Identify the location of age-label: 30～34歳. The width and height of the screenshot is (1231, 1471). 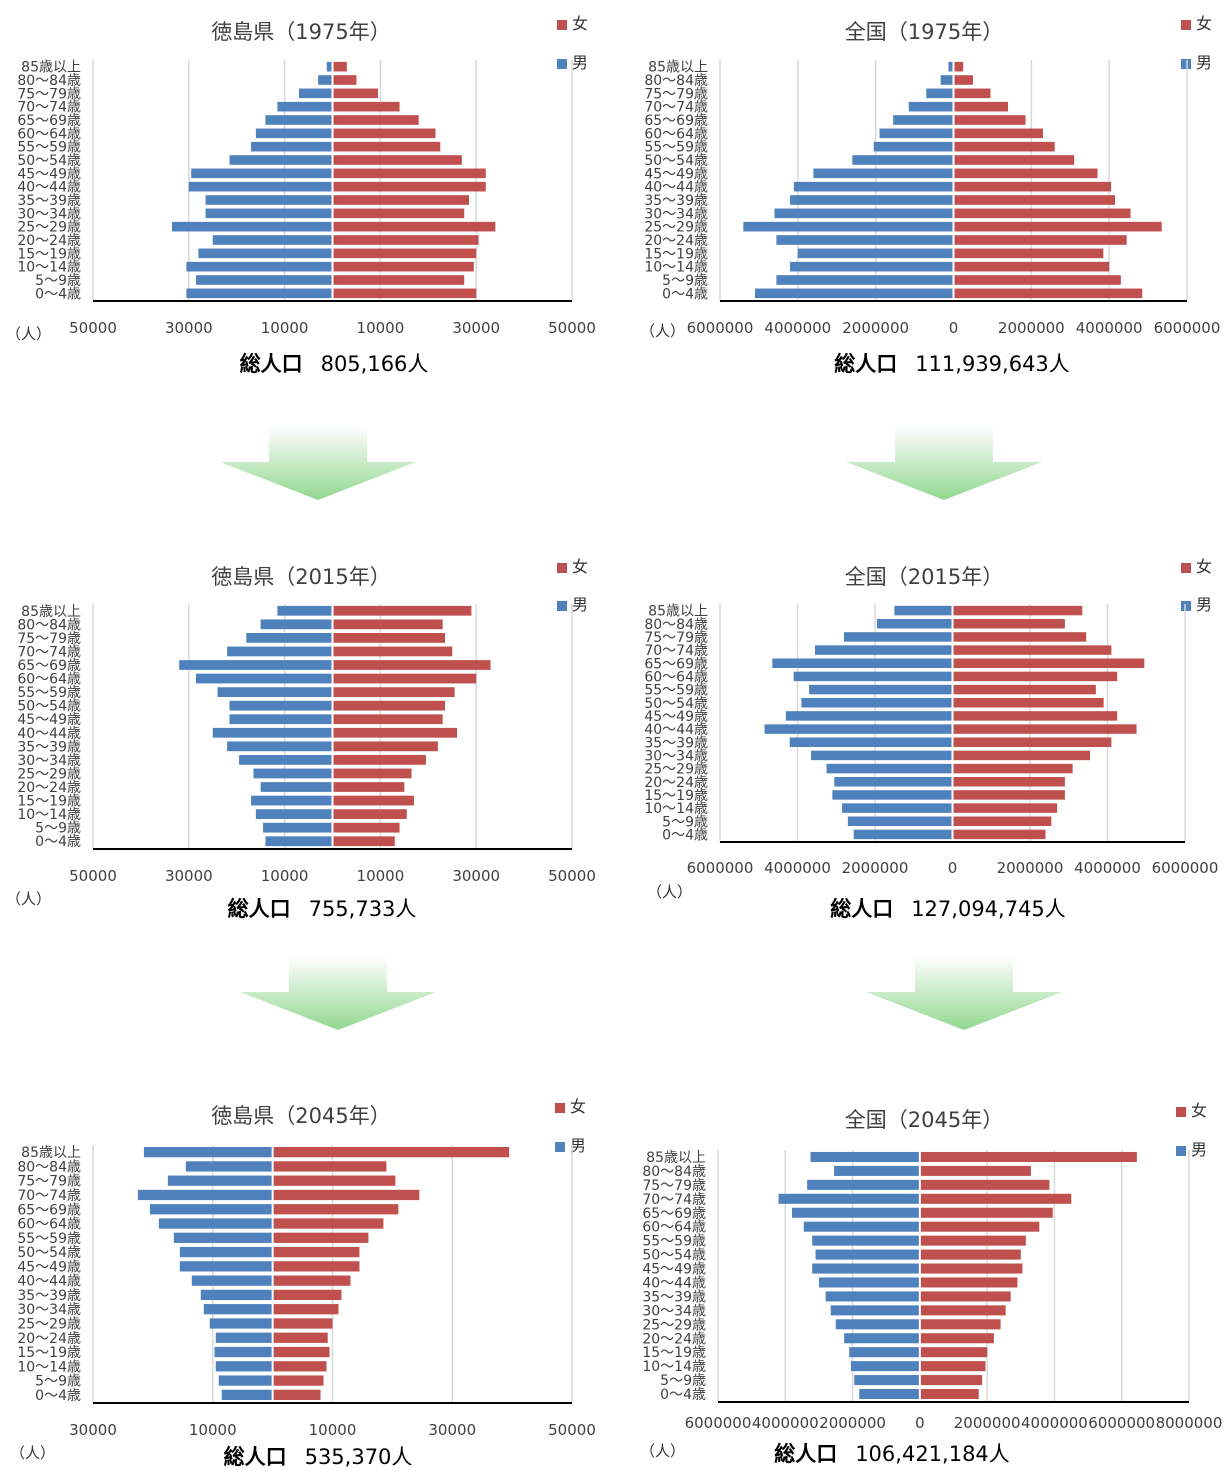
(676, 214).